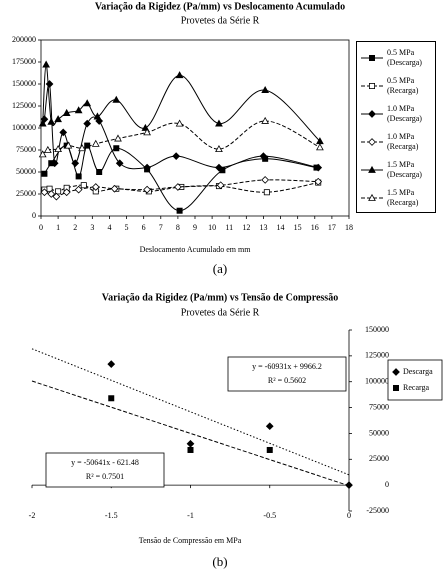  I want to click on legend-entry: 1.0 MPa (Recarga), so click(396, 142).